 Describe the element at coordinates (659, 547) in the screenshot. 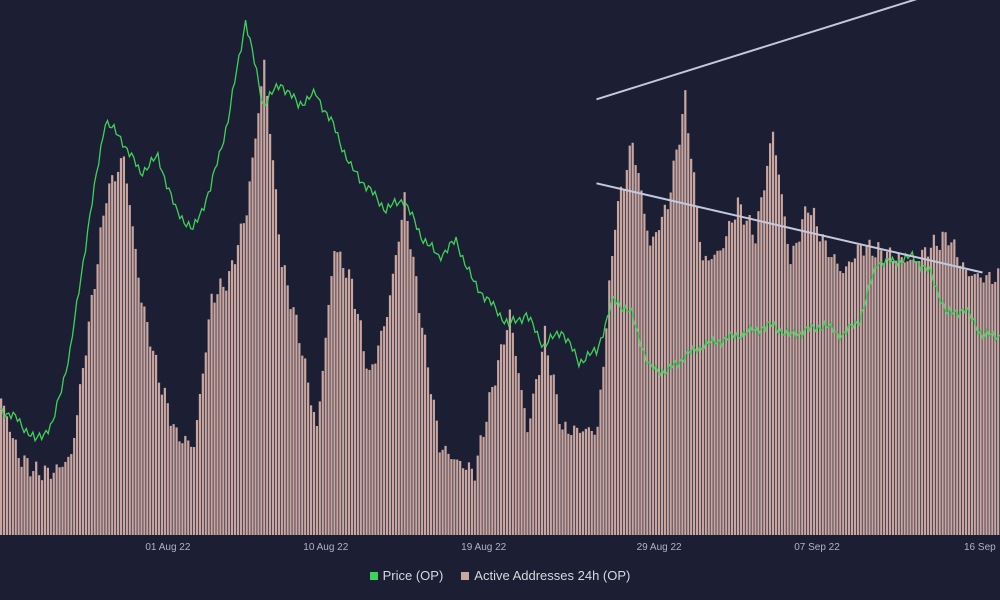

I see `x-tick-label: 29 Aug 22` at that location.